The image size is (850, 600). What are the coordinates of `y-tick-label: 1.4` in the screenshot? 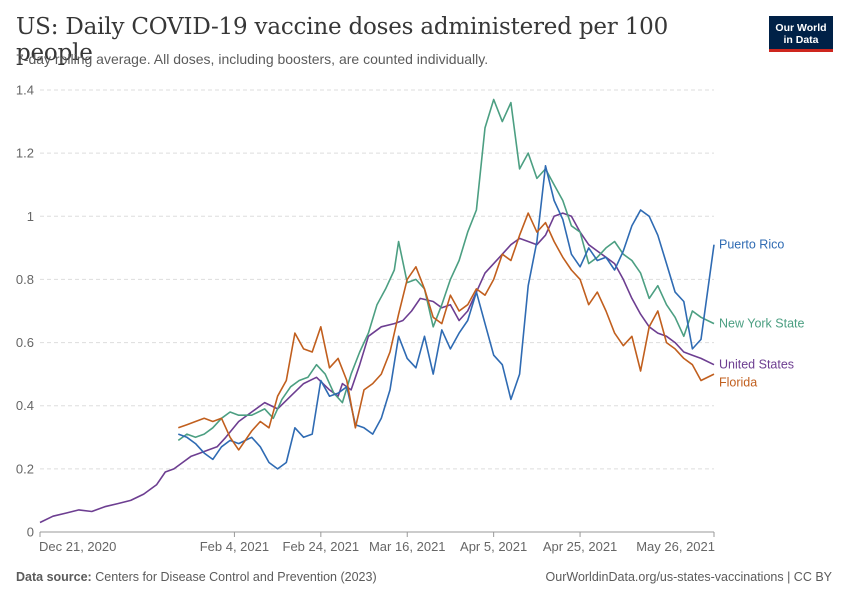 It's located at (25, 90).